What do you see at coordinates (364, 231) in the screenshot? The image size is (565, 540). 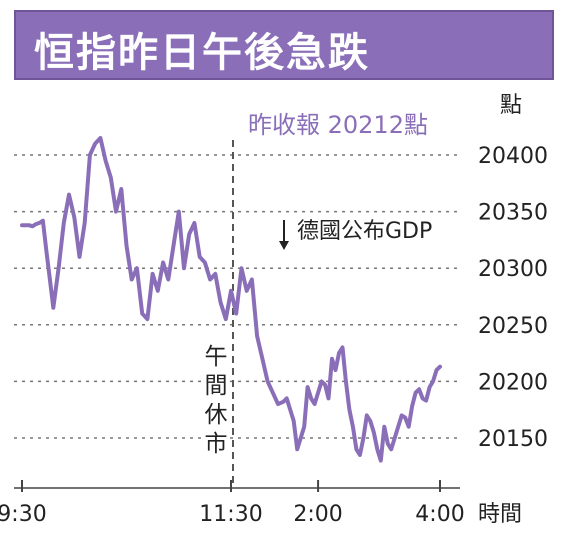 I see `gdp-annotation: 德國公布GDP` at bounding box center [364, 231].